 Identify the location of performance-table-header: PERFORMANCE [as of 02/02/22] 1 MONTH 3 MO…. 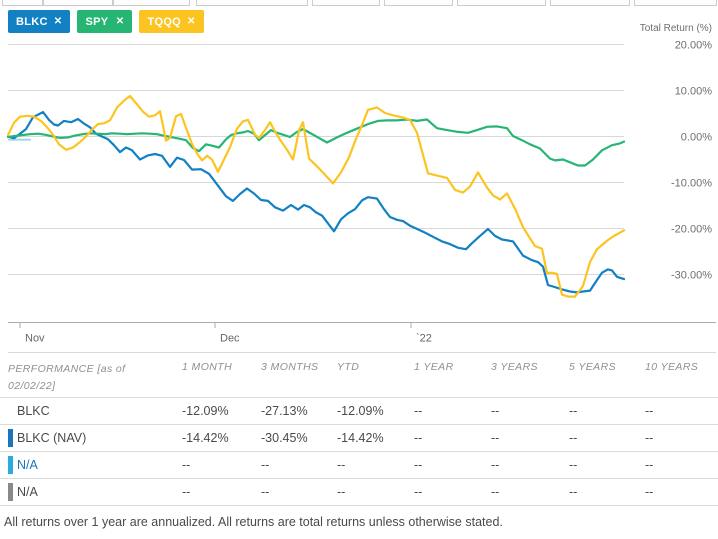
(359, 377).